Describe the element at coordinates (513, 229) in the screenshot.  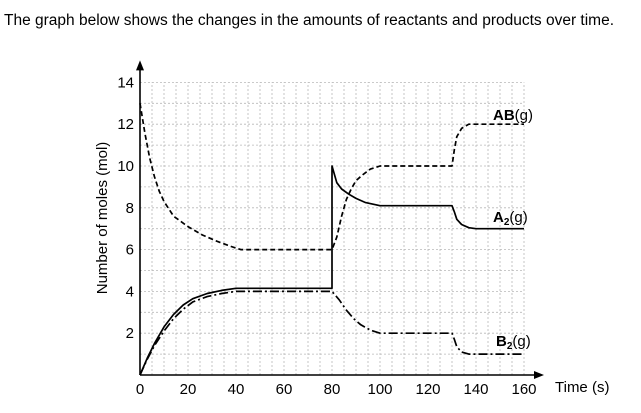
I see `series-labels: AB(g) A2(g) B2(g)` at that location.